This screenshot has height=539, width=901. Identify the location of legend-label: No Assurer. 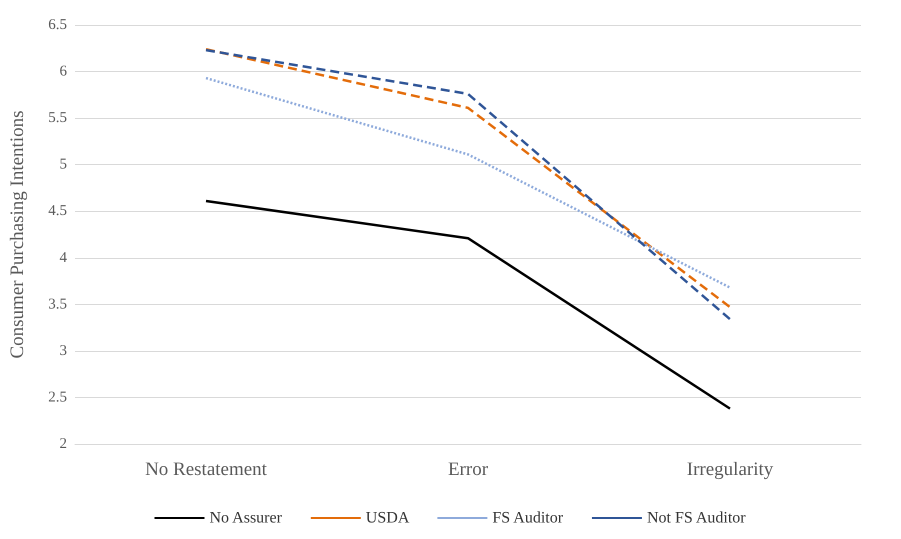
(246, 518).